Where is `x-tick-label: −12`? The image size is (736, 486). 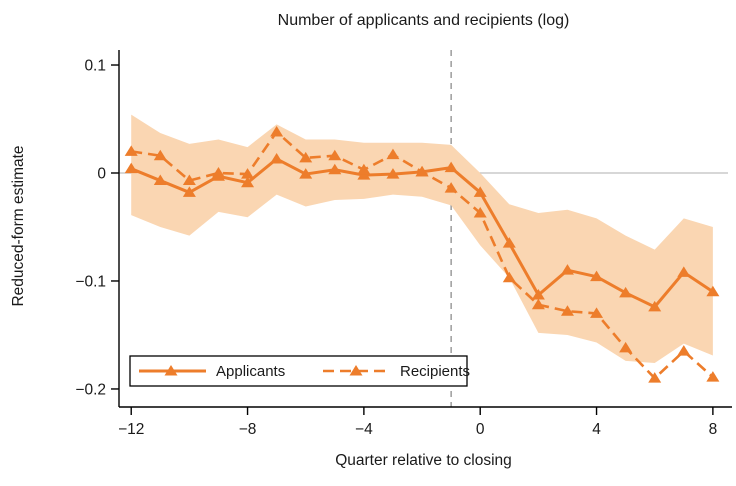 x-tick-label: −12 is located at coordinates (131, 429).